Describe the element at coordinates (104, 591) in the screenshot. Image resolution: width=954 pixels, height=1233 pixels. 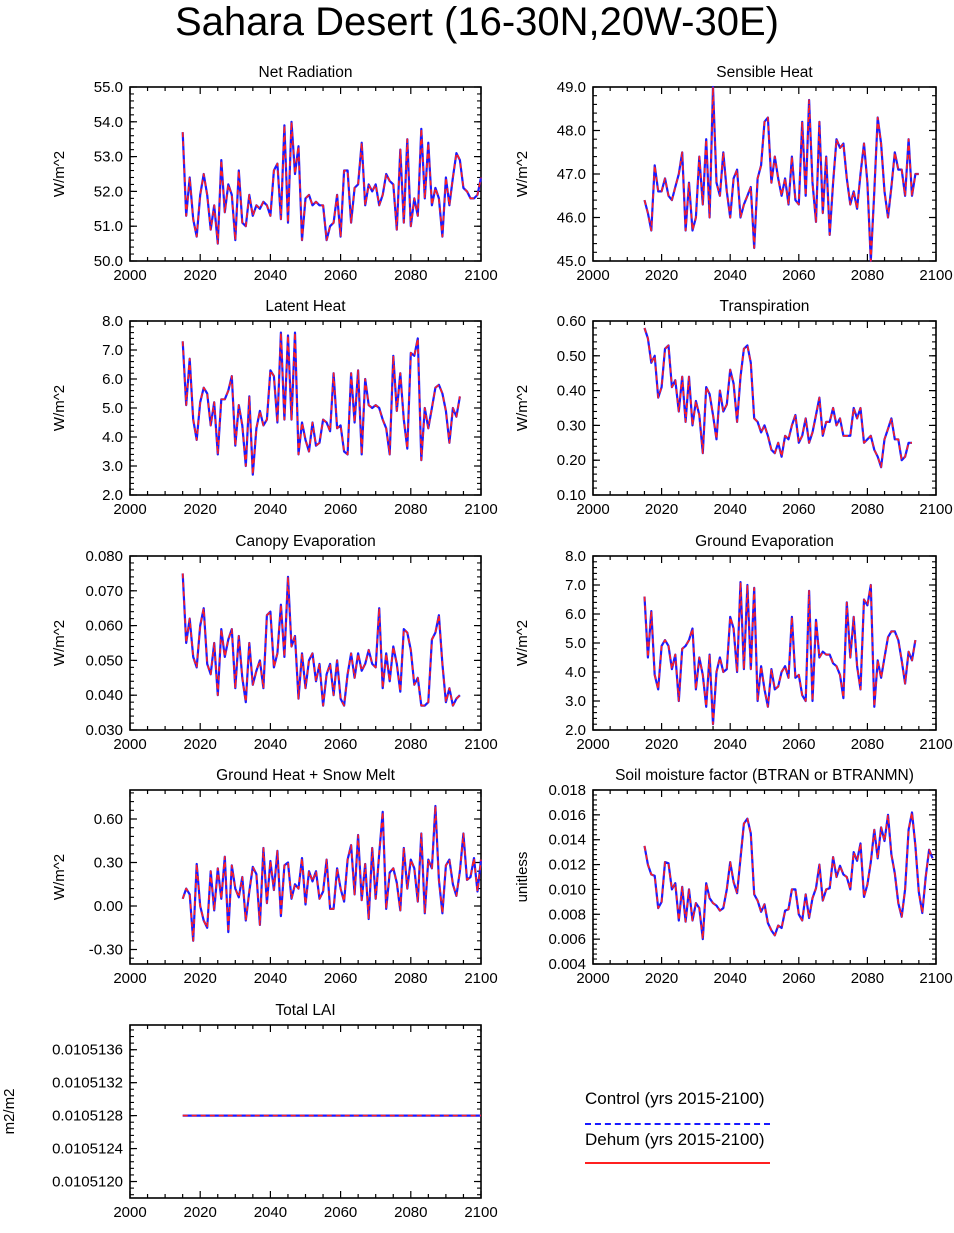
I see `panel-5-ytick-label: 0.070` at that location.